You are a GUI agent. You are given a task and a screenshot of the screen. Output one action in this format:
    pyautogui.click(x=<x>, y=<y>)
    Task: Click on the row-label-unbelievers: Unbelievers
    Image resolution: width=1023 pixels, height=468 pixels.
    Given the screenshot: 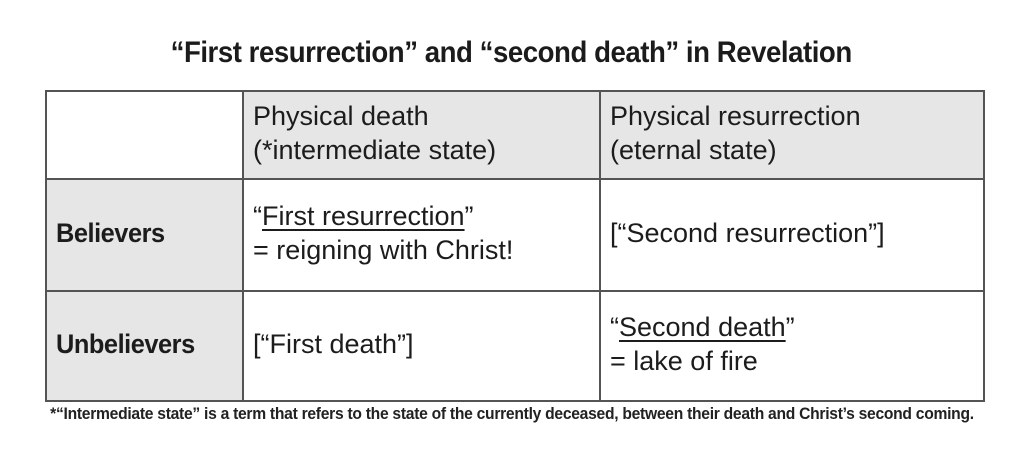 What is the action you would take?
    pyautogui.click(x=144, y=346)
    